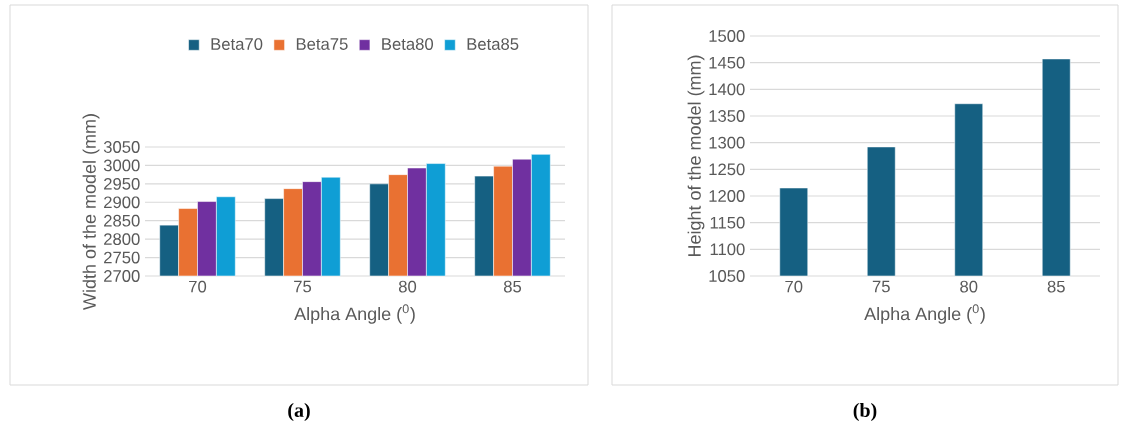 This screenshot has height=434, width=1129. Describe the element at coordinates (121, 165) in the screenshot. I see `y-tick-label: 3000` at that location.